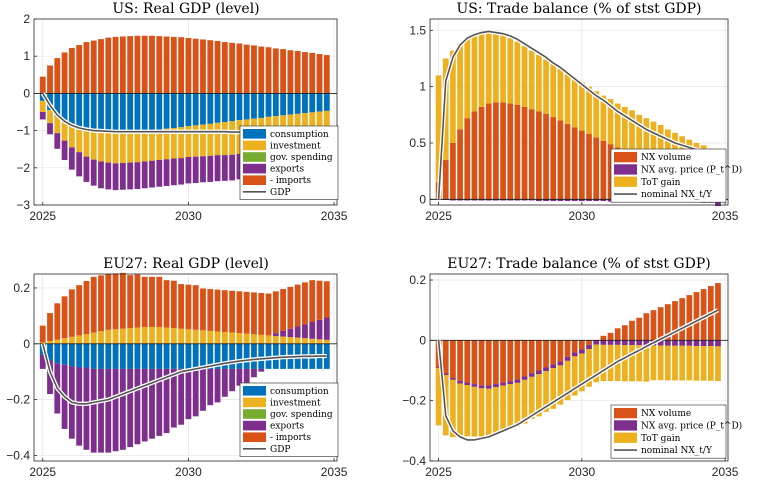  I want to click on legend-label: ToT gain, so click(661, 183).